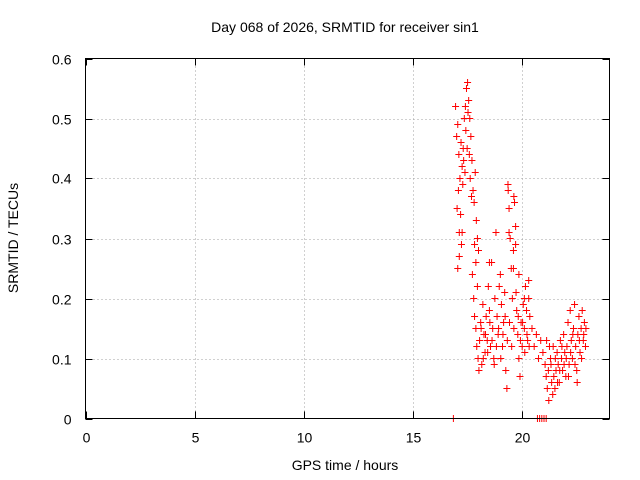  What do you see at coordinates (414, 438) in the screenshot?
I see `x-tick-label: 15` at bounding box center [414, 438].